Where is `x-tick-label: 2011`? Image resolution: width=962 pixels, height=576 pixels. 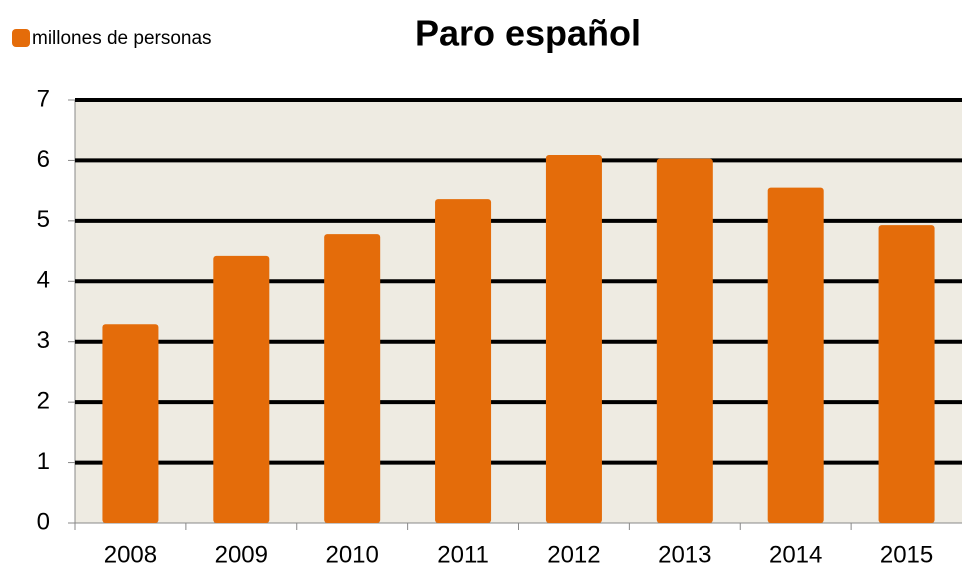
x-tick-label: 2011 is located at coordinates (463, 554).